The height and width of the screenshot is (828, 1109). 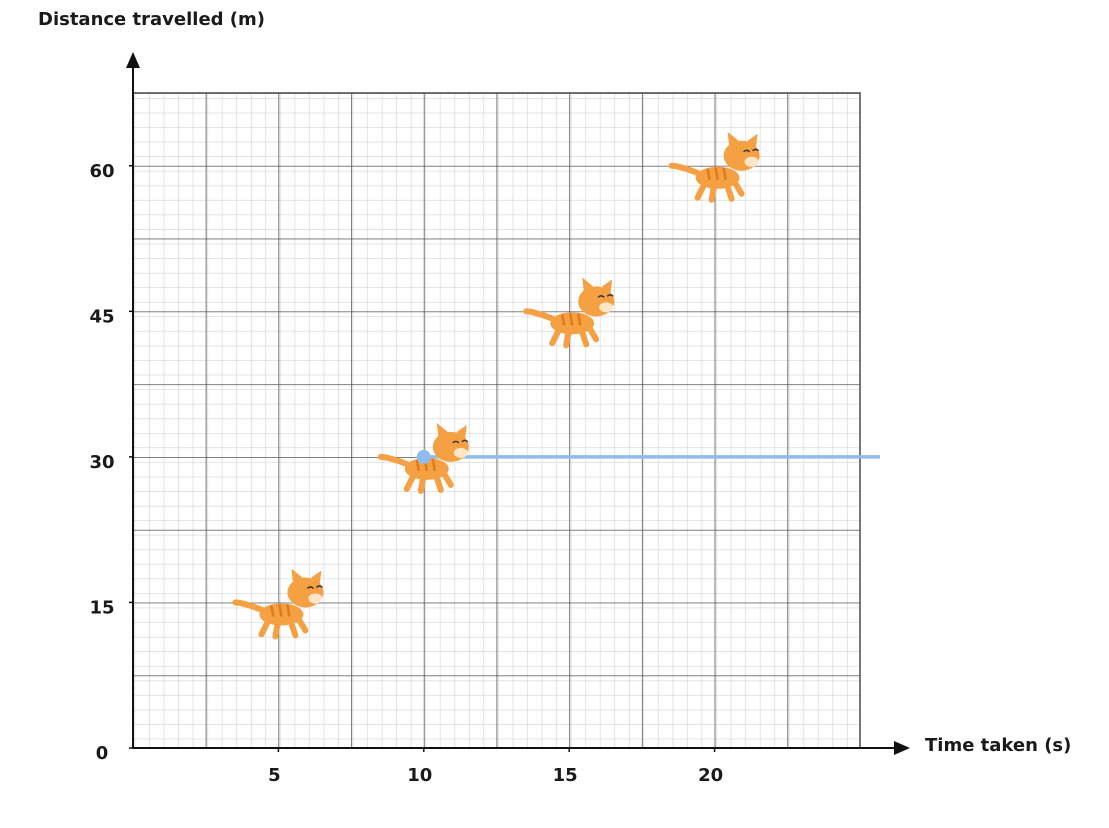 What do you see at coordinates (565, 775) in the screenshot?
I see `x-tick-label: 15` at bounding box center [565, 775].